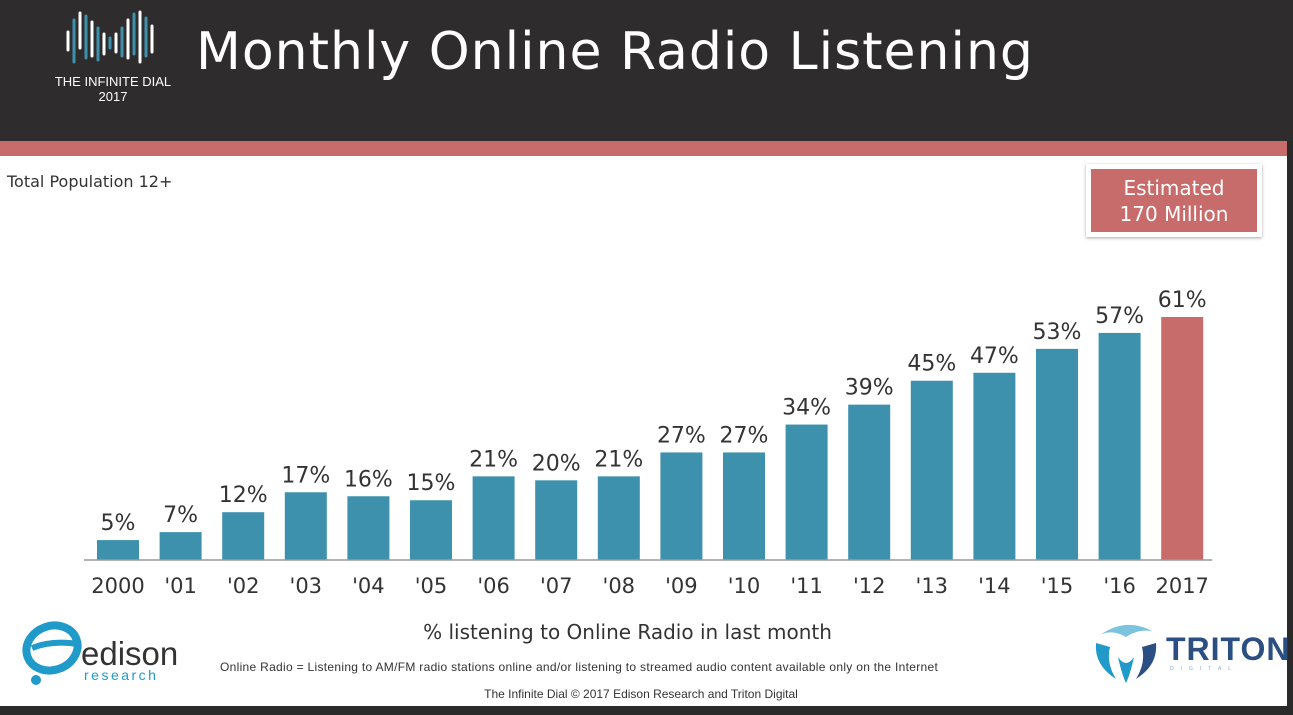 The width and height of the screenshot is (1293, 715). What do you see at coordinates (1057, 586) in the screenshot?
I see `x-tick-label: '15` at bounding box center [1057, 586].